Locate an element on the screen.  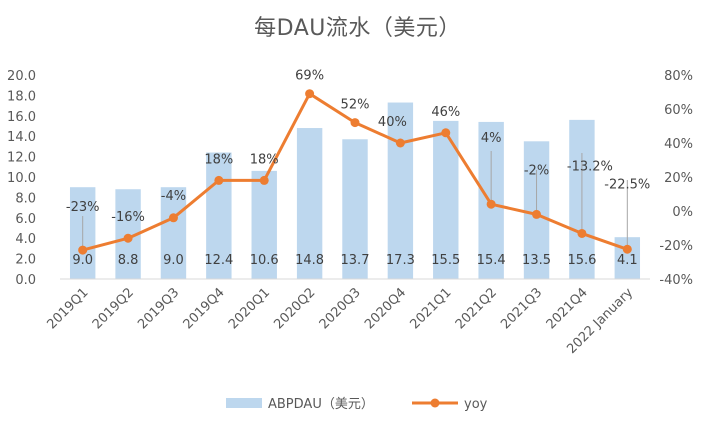
bar-data-label: 8.8 is located at coordinates (128, 260).